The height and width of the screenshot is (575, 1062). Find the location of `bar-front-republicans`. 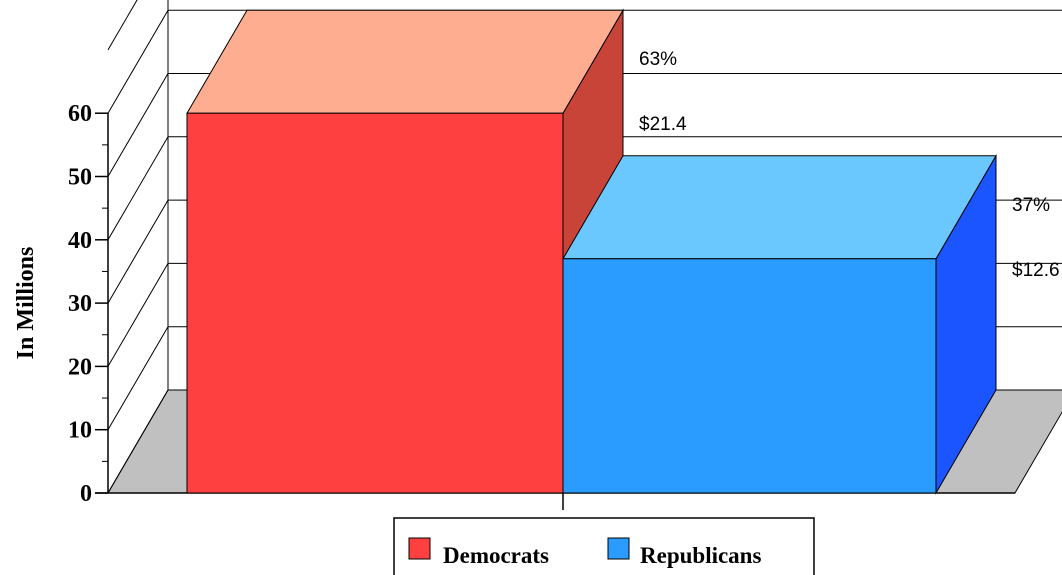

bar-front-republicans is located at coordinates (749, 376).